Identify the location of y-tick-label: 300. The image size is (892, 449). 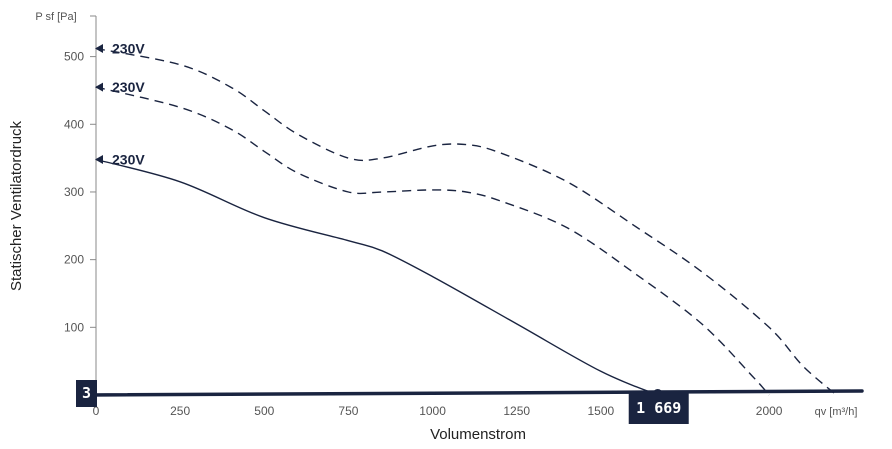
(74, 192).